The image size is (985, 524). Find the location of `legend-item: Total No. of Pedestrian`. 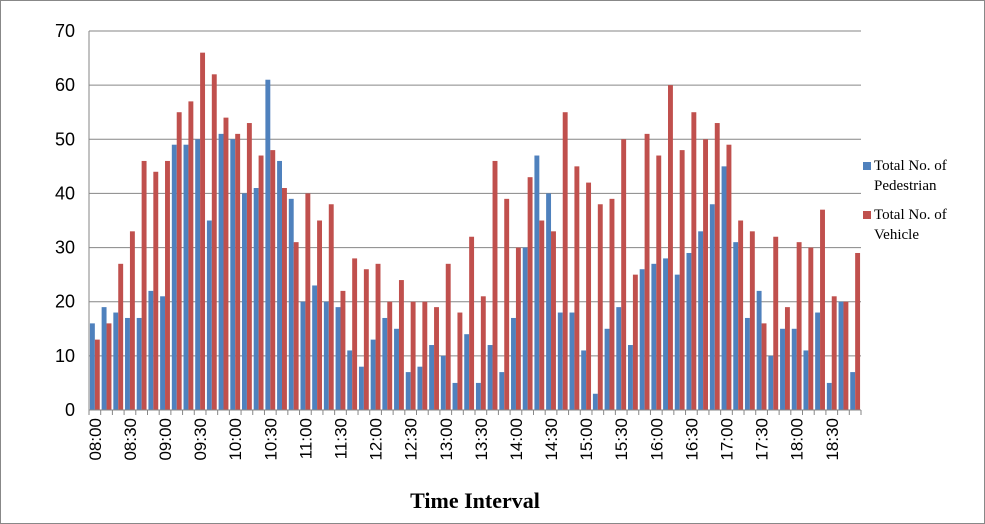

legend-item: Total No. of Pedestrian is located at coordinates (923, 176).